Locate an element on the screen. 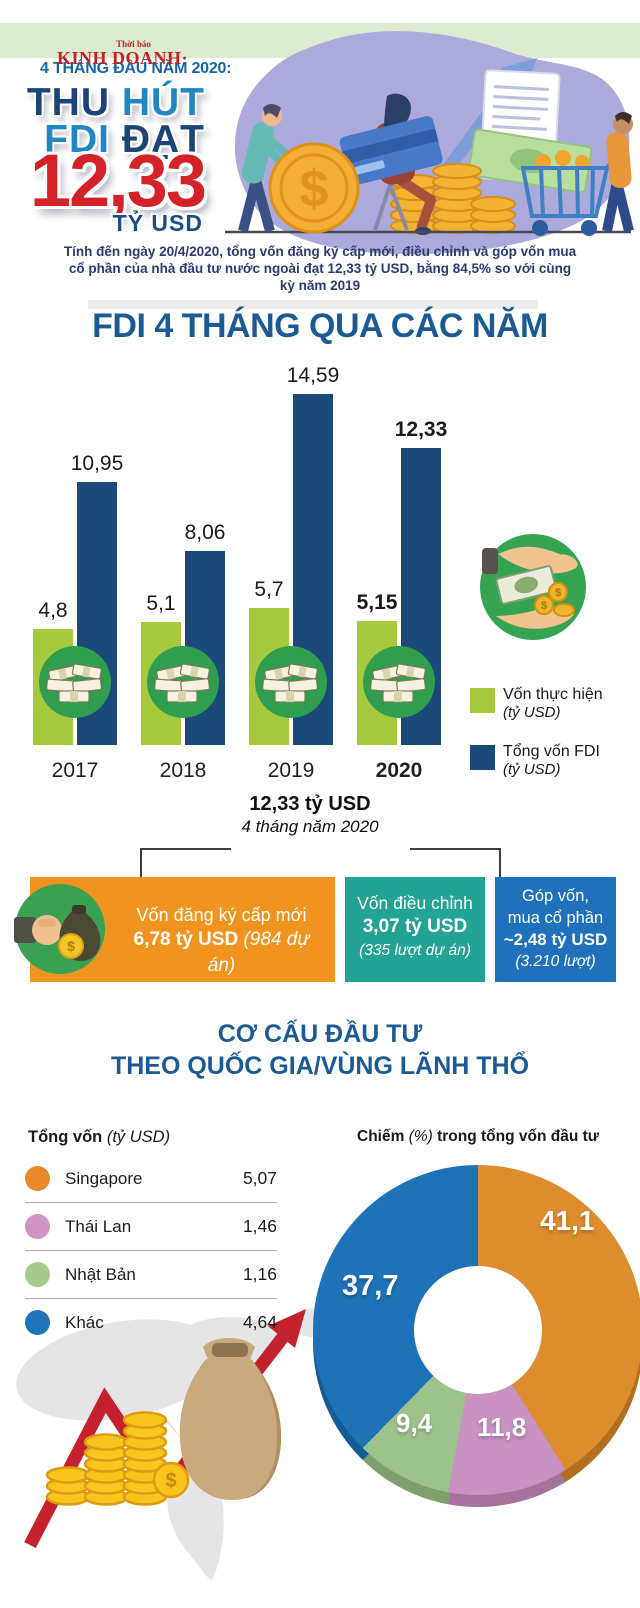  credit-card-icon is located at coordinates (391, 151).